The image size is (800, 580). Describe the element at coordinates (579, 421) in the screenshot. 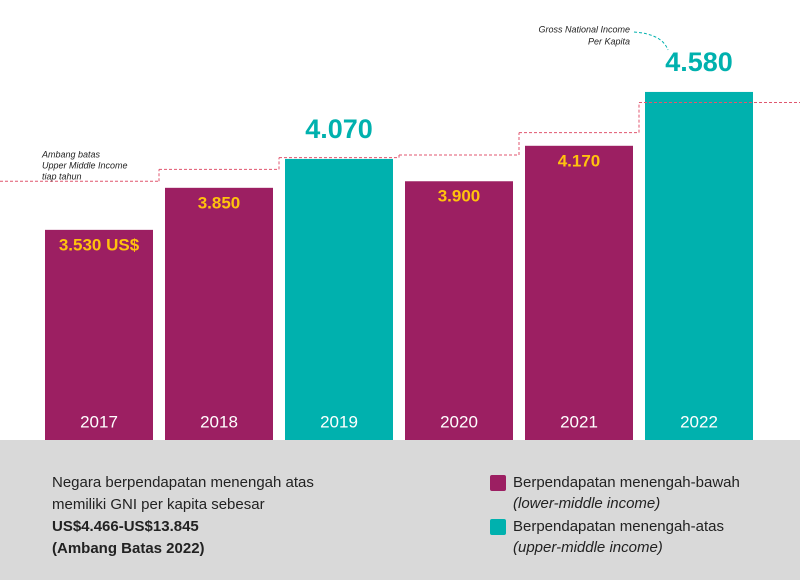

I see `x-tick-label: 2021` at that location.